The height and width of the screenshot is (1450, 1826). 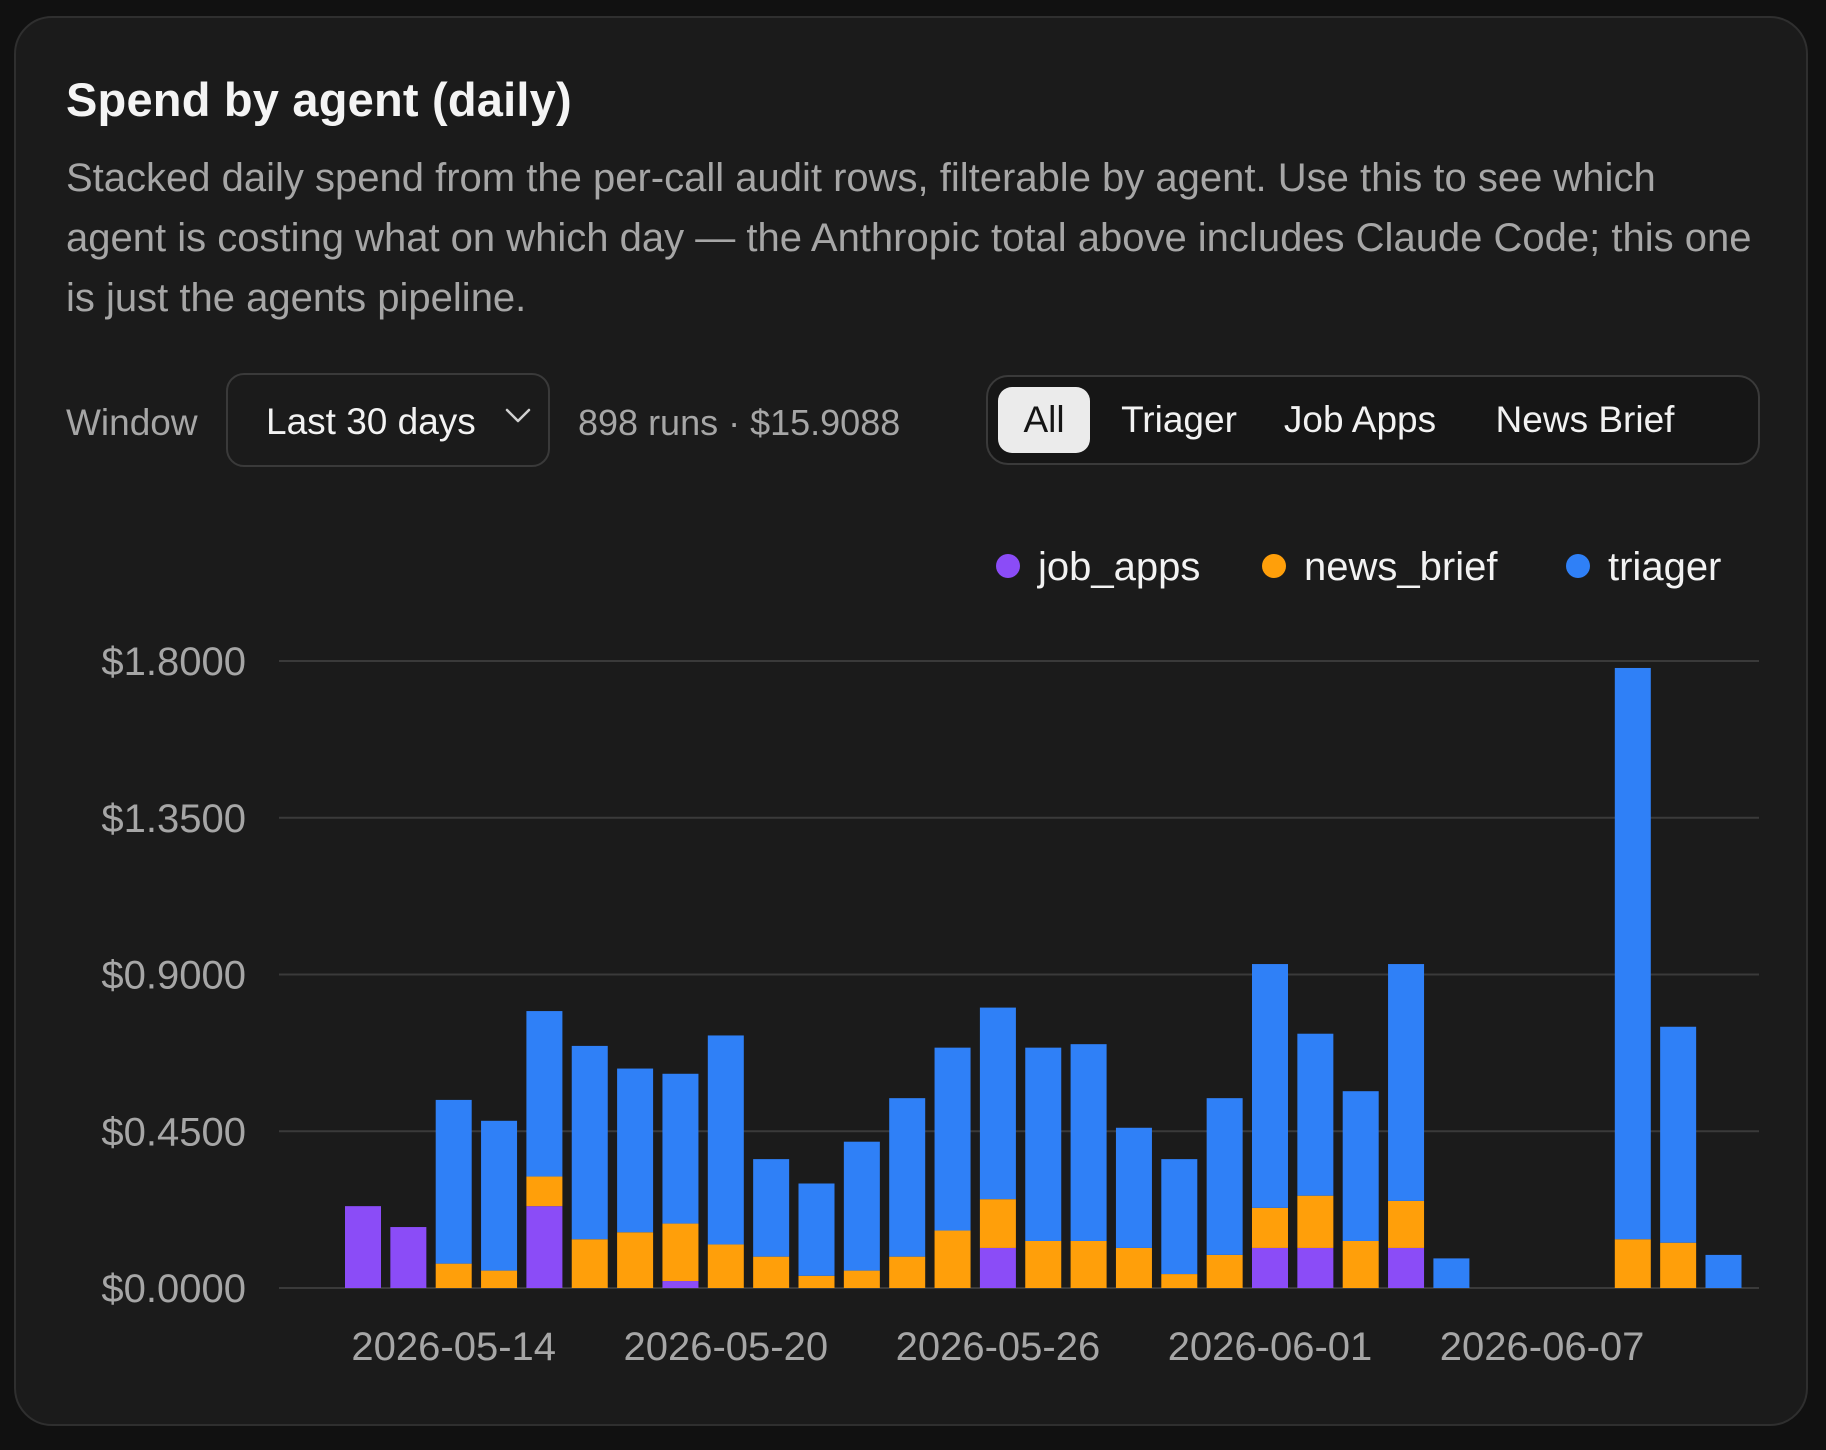 I want to click on tab-news-brief: News Brief, so click(x=1585, y=419).